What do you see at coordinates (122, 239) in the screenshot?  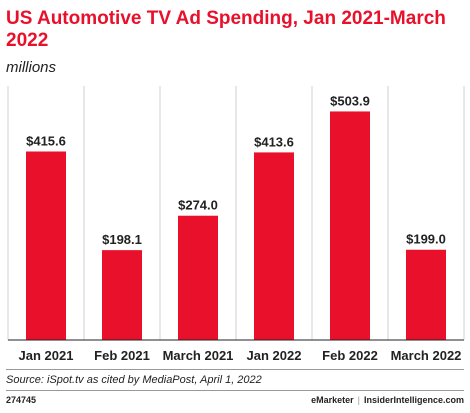 I see `value-label: $198.1` at bounding box center [122, 239].